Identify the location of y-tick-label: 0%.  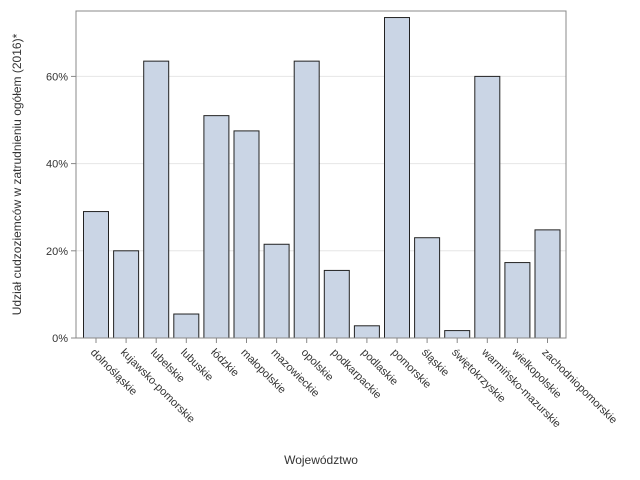
(60, 339).